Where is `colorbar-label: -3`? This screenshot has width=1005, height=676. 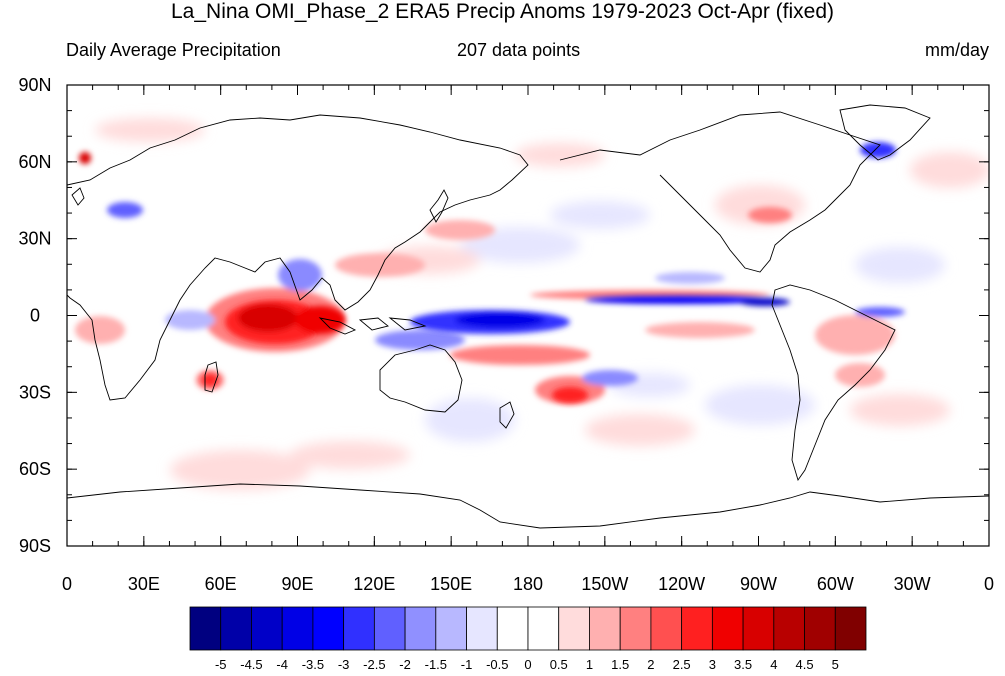
colorbar-label: -3 is located at coordinates (344, 664).